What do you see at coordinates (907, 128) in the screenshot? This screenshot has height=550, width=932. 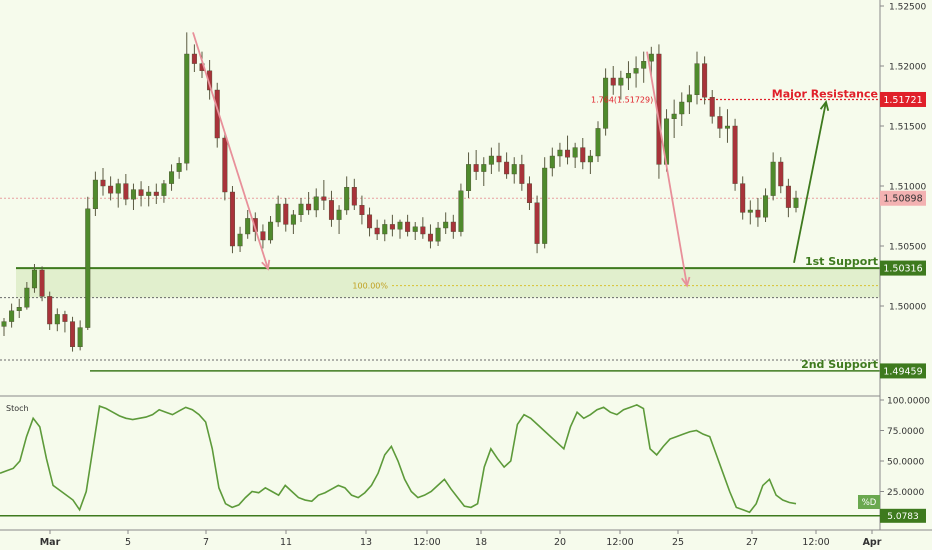 I see `y-tick-label: 1.51500` at bounding box center [907, 128].